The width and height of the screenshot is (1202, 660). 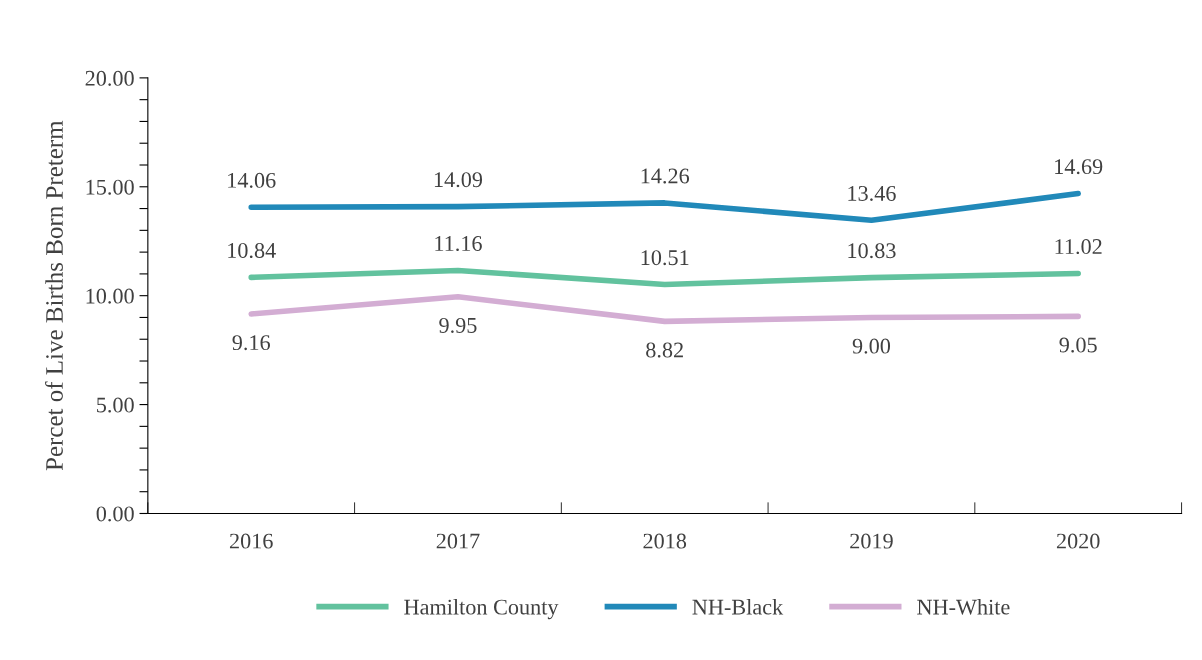 What do you see at coordinates (1078, 247) in the screenshot?
I see `data-label: 11.02` at bounding box center [1078, 247].